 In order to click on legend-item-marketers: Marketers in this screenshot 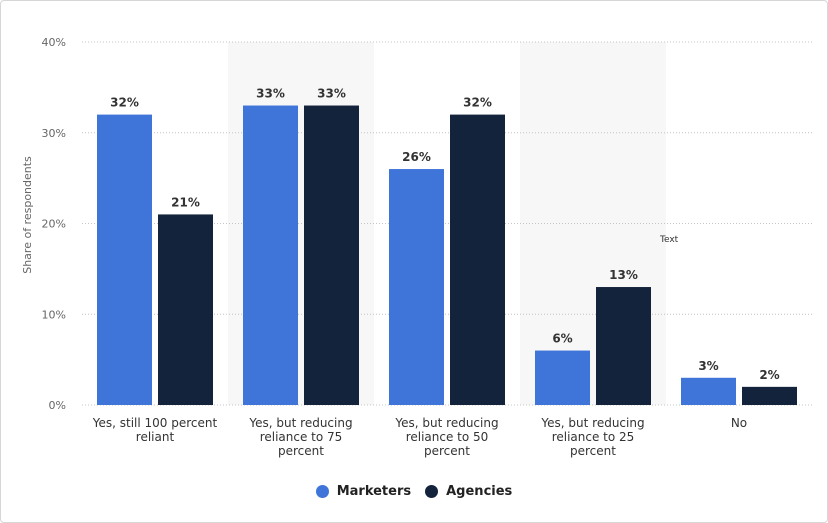, I will do `click(363, 491)`.